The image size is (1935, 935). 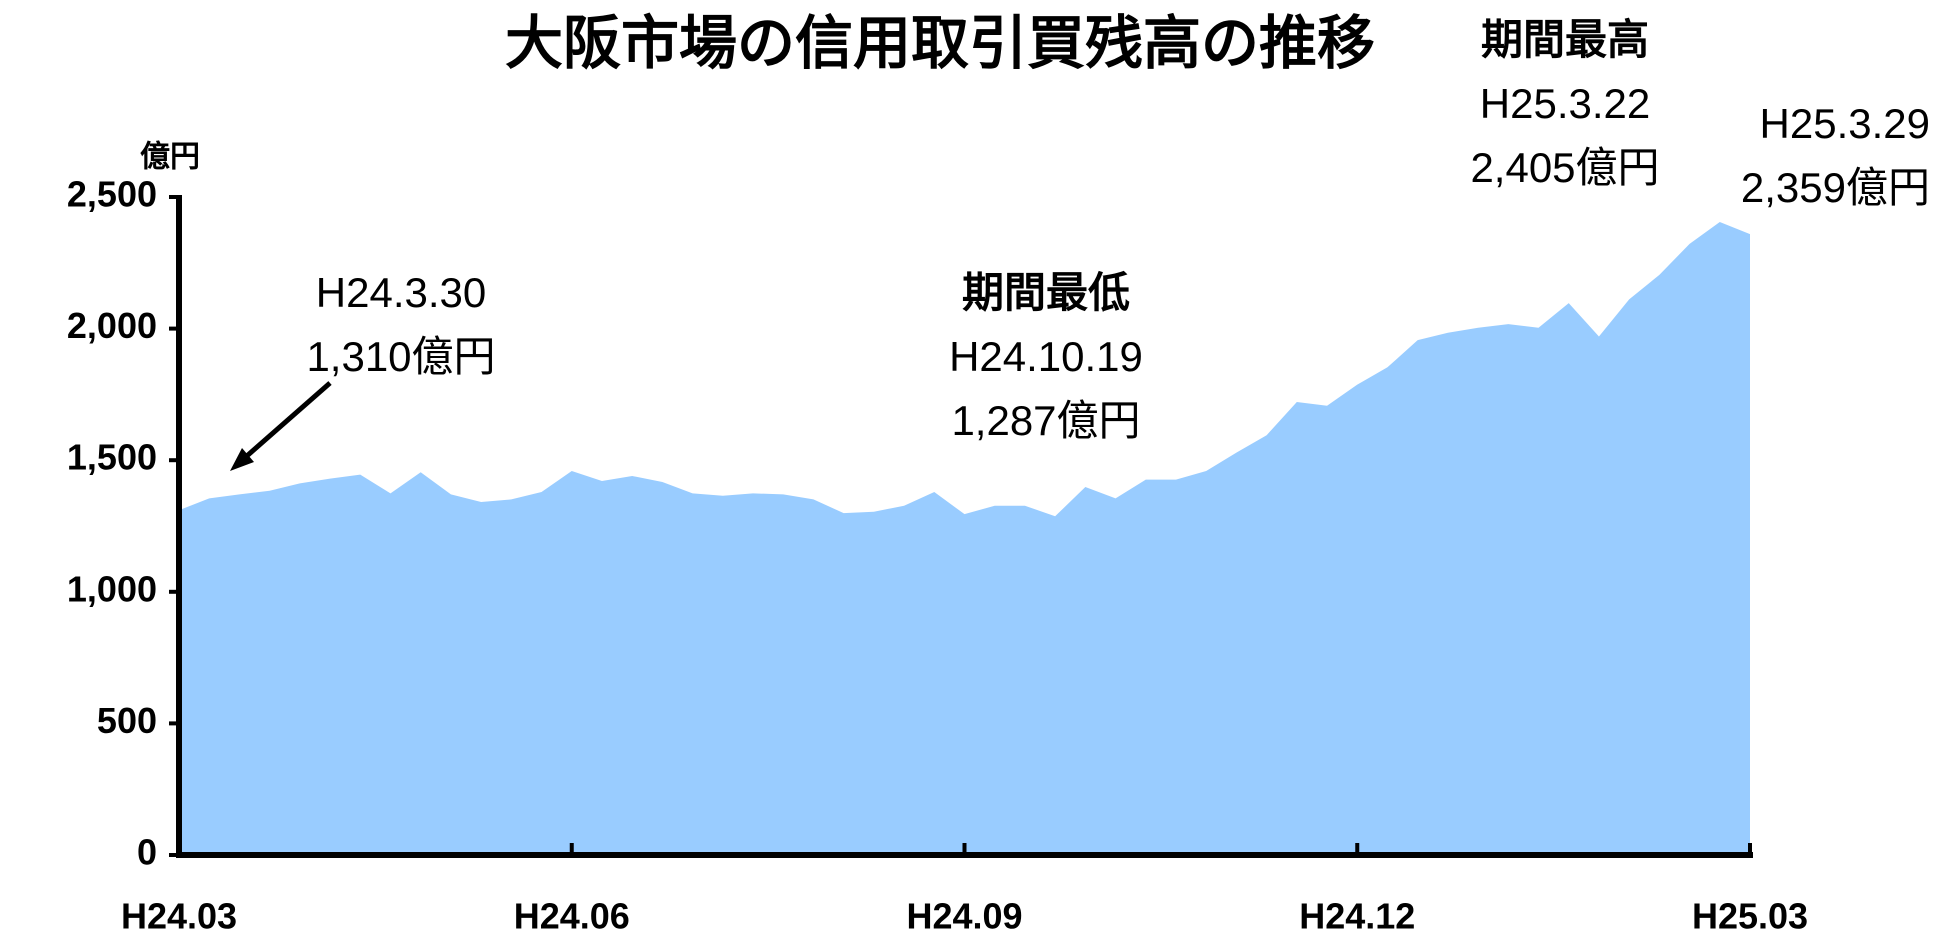 What do you see at coordinates (1045, 420) in the screenshot?
I see `annotation: 1,287億円` at bounding box center [1045, 420].